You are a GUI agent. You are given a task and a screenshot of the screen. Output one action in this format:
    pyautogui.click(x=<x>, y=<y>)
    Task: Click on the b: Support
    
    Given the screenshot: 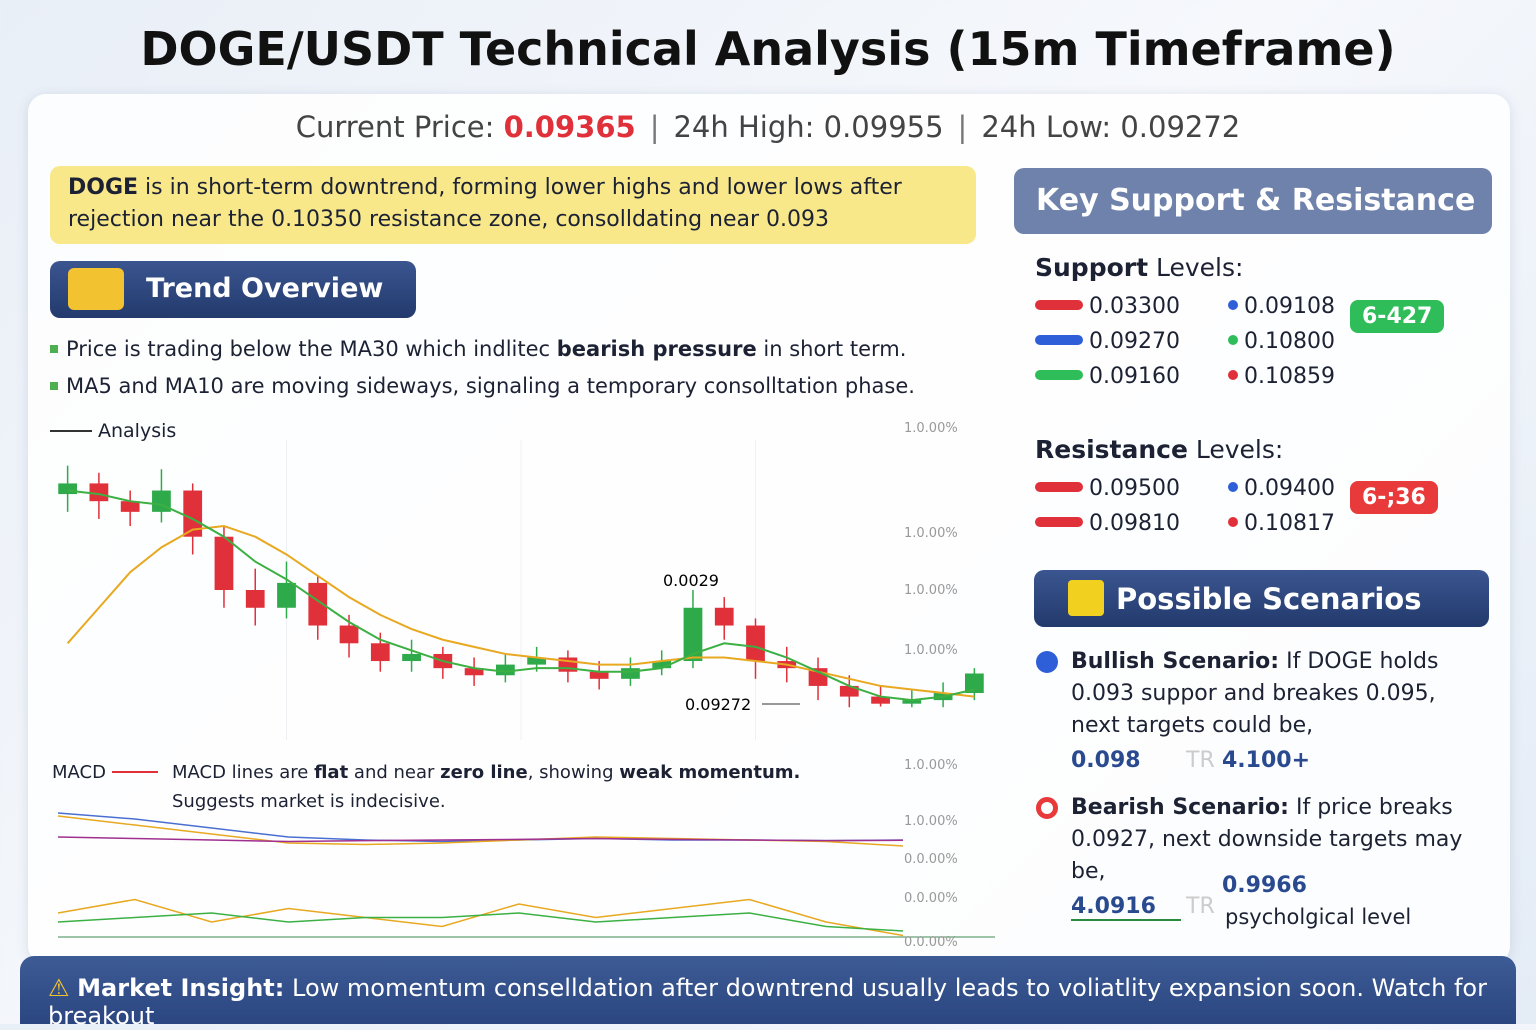 What is the action you would take?
    pyautogui.click(x=1092, y=267)
    